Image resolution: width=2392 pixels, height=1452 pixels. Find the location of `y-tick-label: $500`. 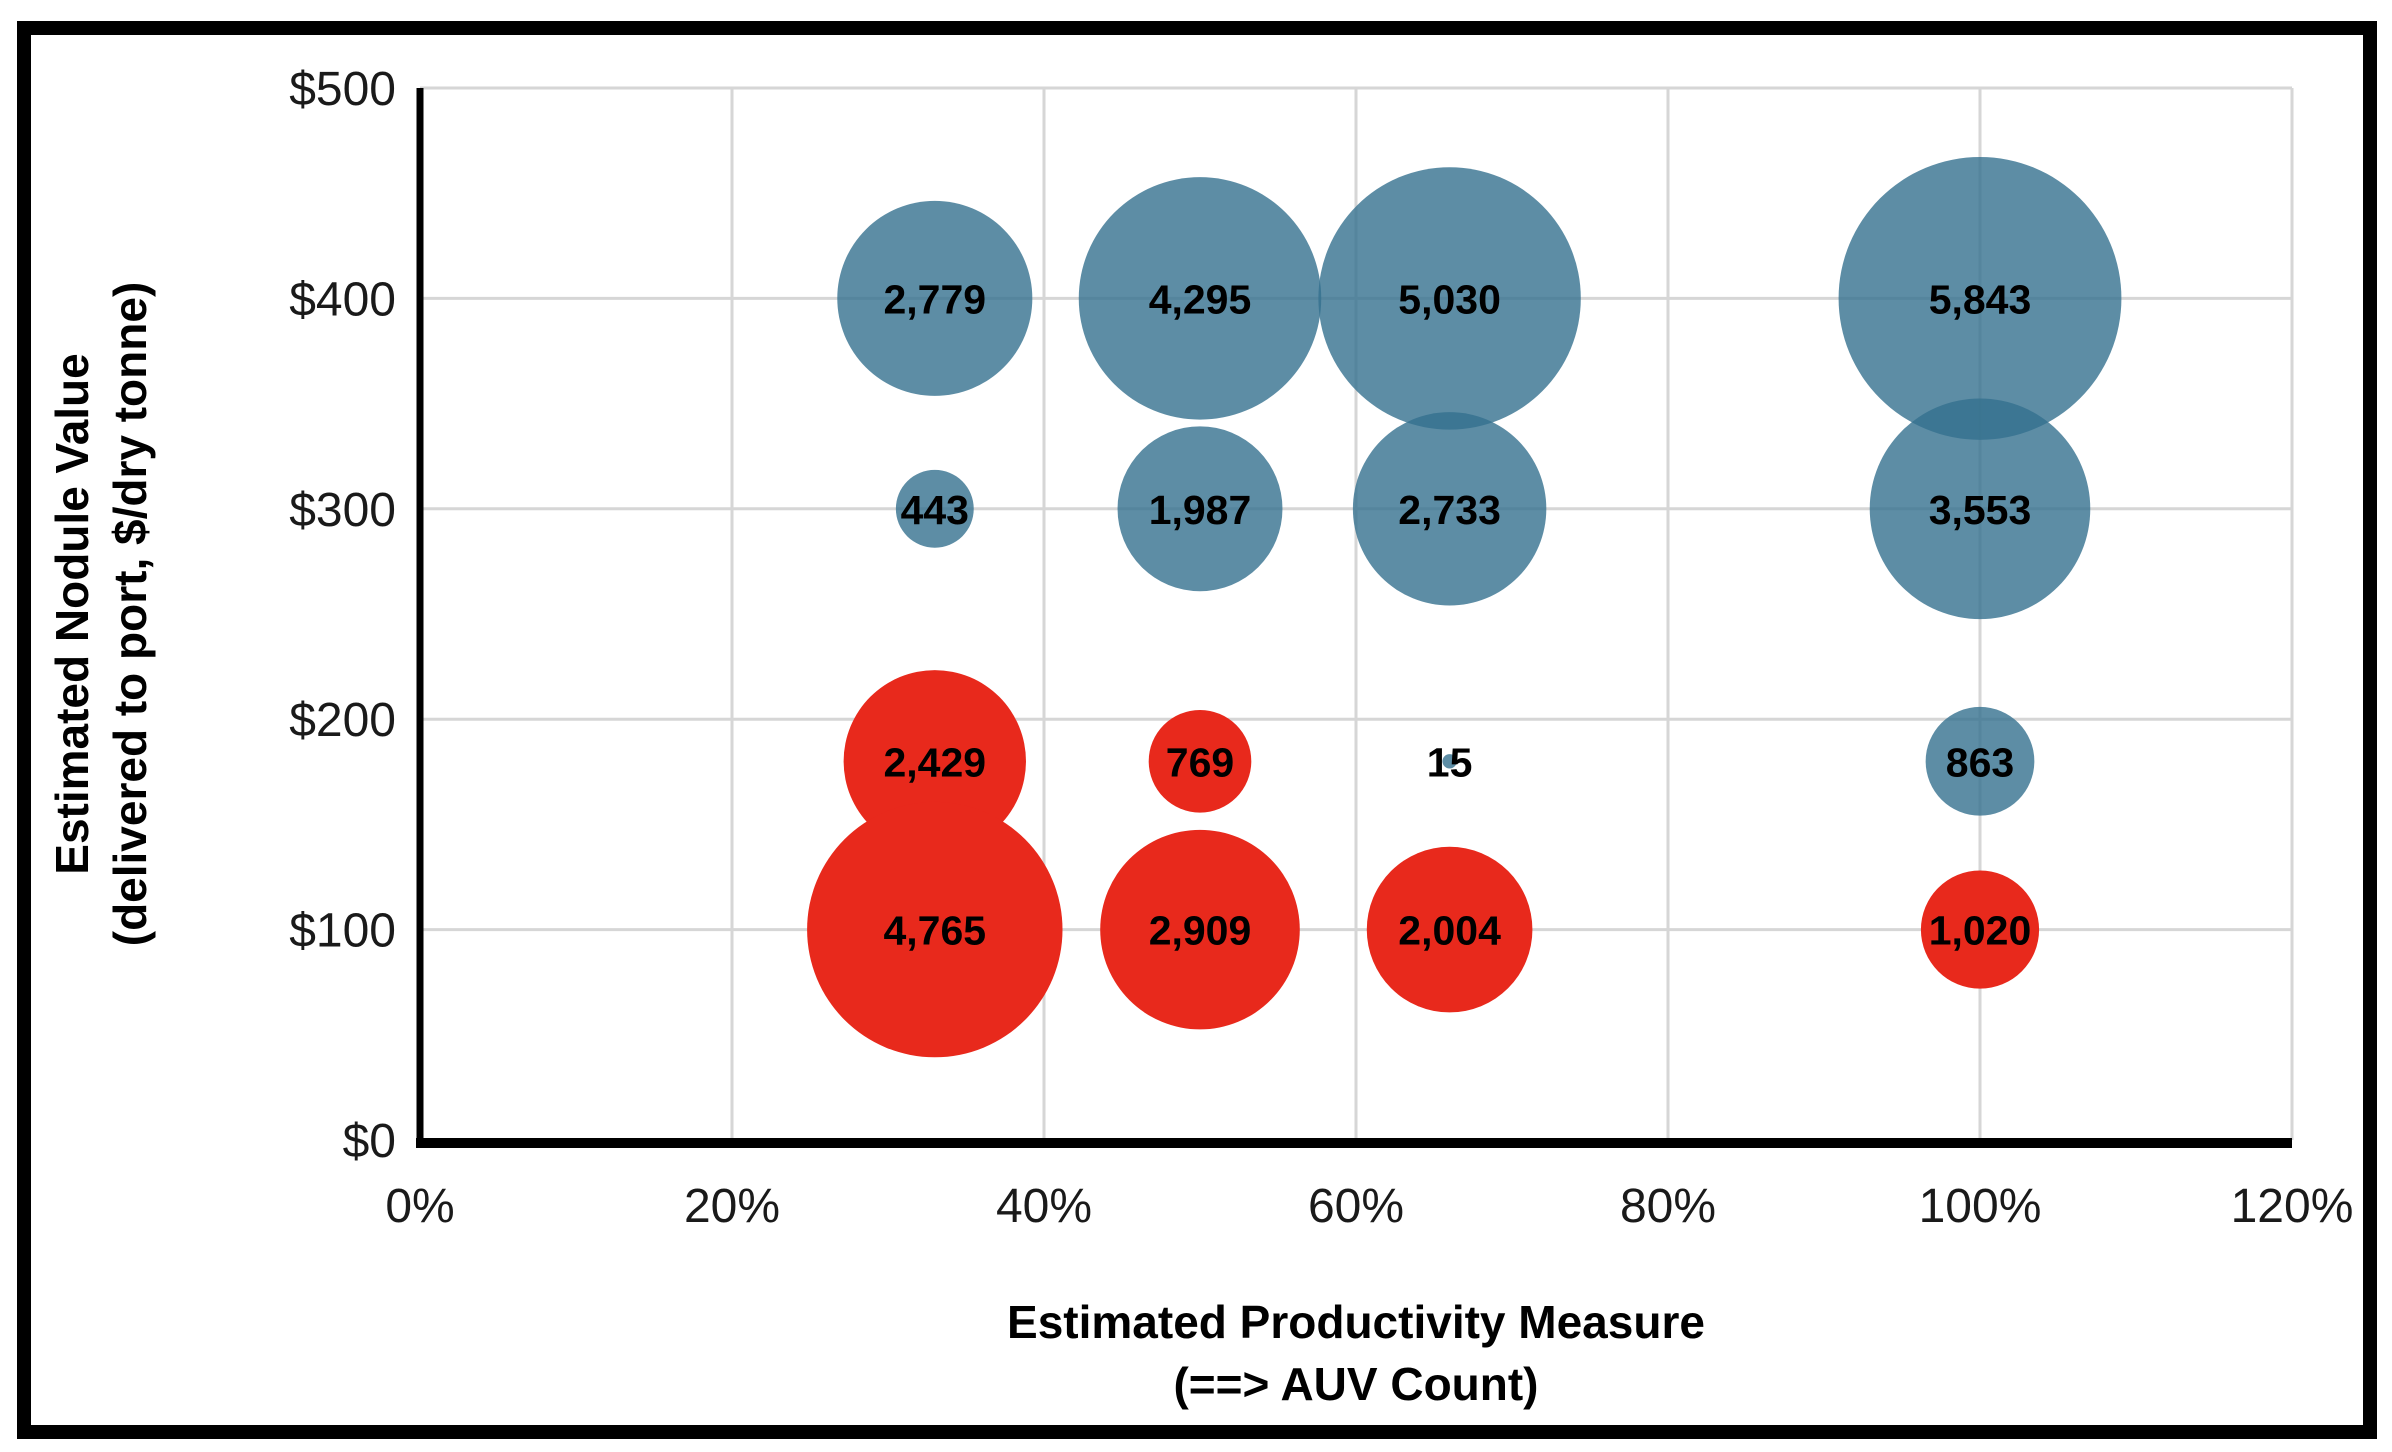

y-tick-label: $500 is located at coordinates (342, 89).